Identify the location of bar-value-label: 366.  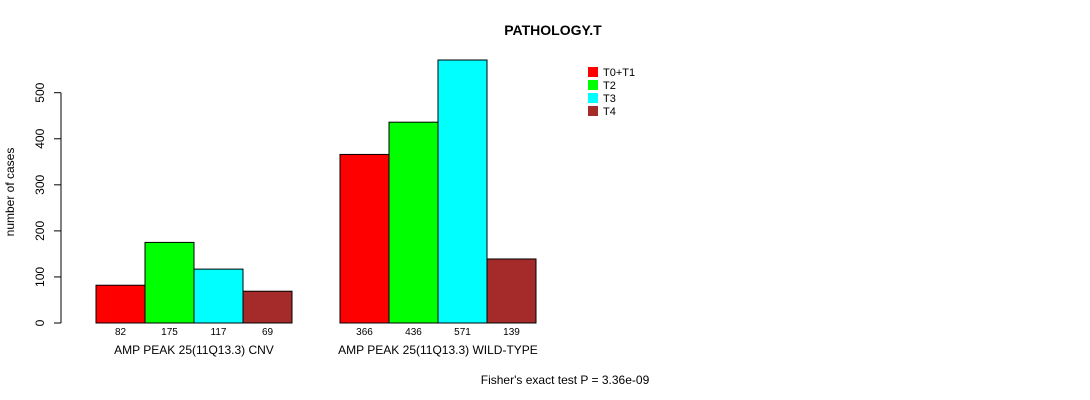
(364, 332).